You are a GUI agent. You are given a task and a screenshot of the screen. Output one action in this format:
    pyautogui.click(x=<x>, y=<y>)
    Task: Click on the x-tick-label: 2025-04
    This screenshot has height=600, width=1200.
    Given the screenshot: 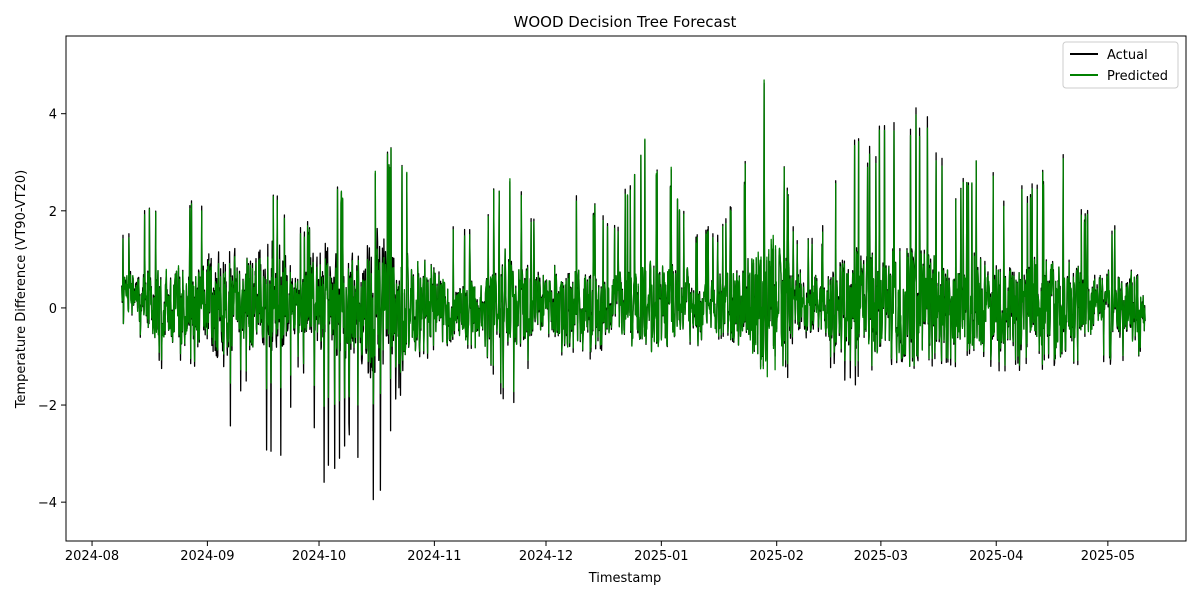 What is the action you would take?
    pyautogui.click(x=996, y=556)
    